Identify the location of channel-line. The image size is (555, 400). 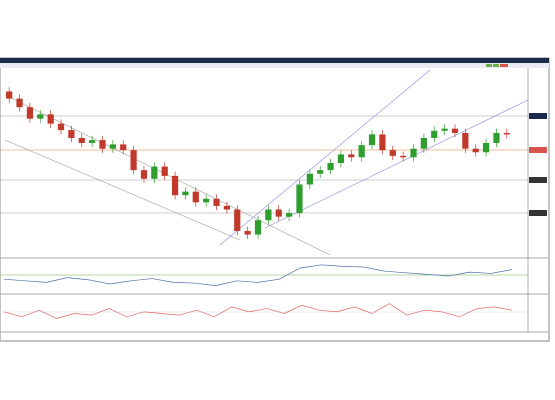
(122, 190).